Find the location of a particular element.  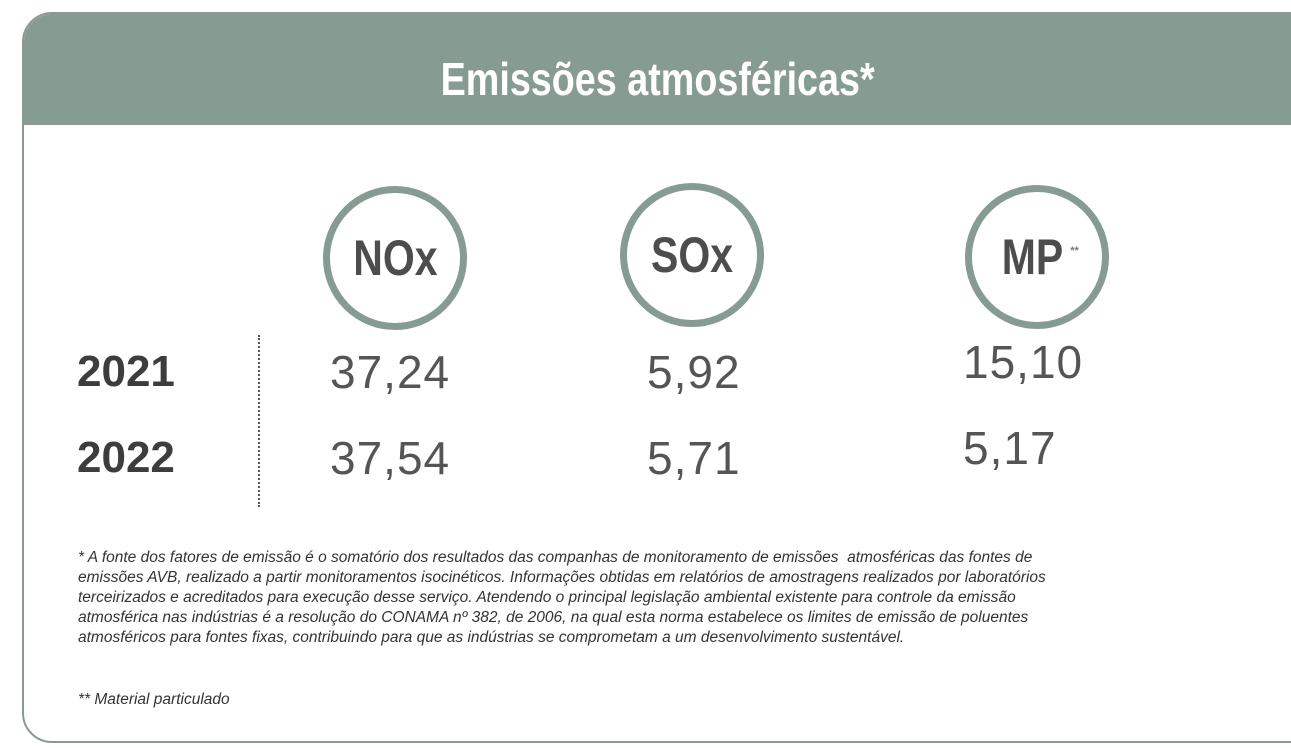

value: 15,10 is located at coordinates (1023, 362).